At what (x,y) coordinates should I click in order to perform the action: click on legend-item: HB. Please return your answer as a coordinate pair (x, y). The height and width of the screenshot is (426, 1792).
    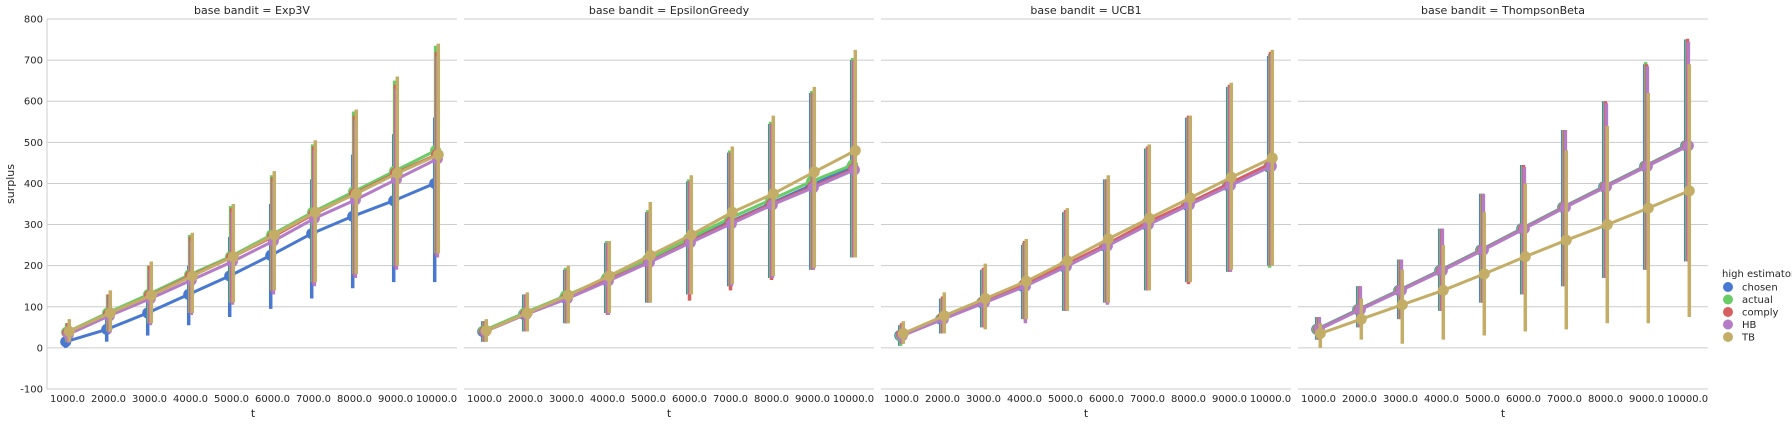
    Looking at the image, I should click on (1749, 325).